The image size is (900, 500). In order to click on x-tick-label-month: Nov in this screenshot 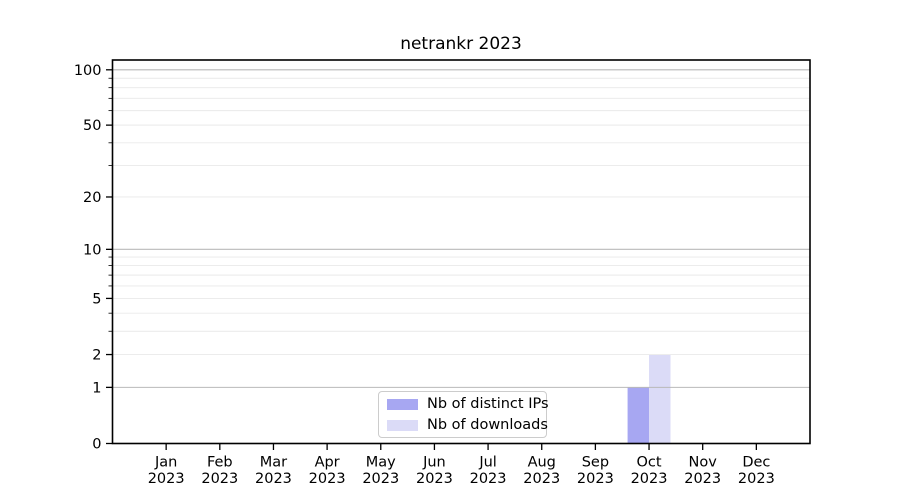, I will do `click(703, 463)`.